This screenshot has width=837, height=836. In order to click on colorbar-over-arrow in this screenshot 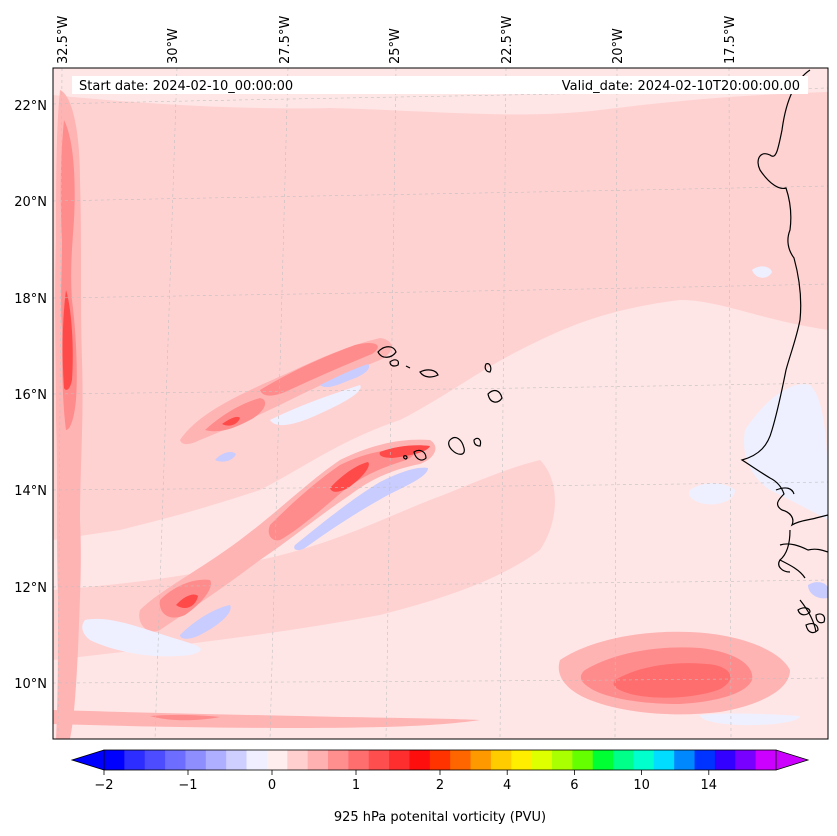, I will do `click(792, 760)`.